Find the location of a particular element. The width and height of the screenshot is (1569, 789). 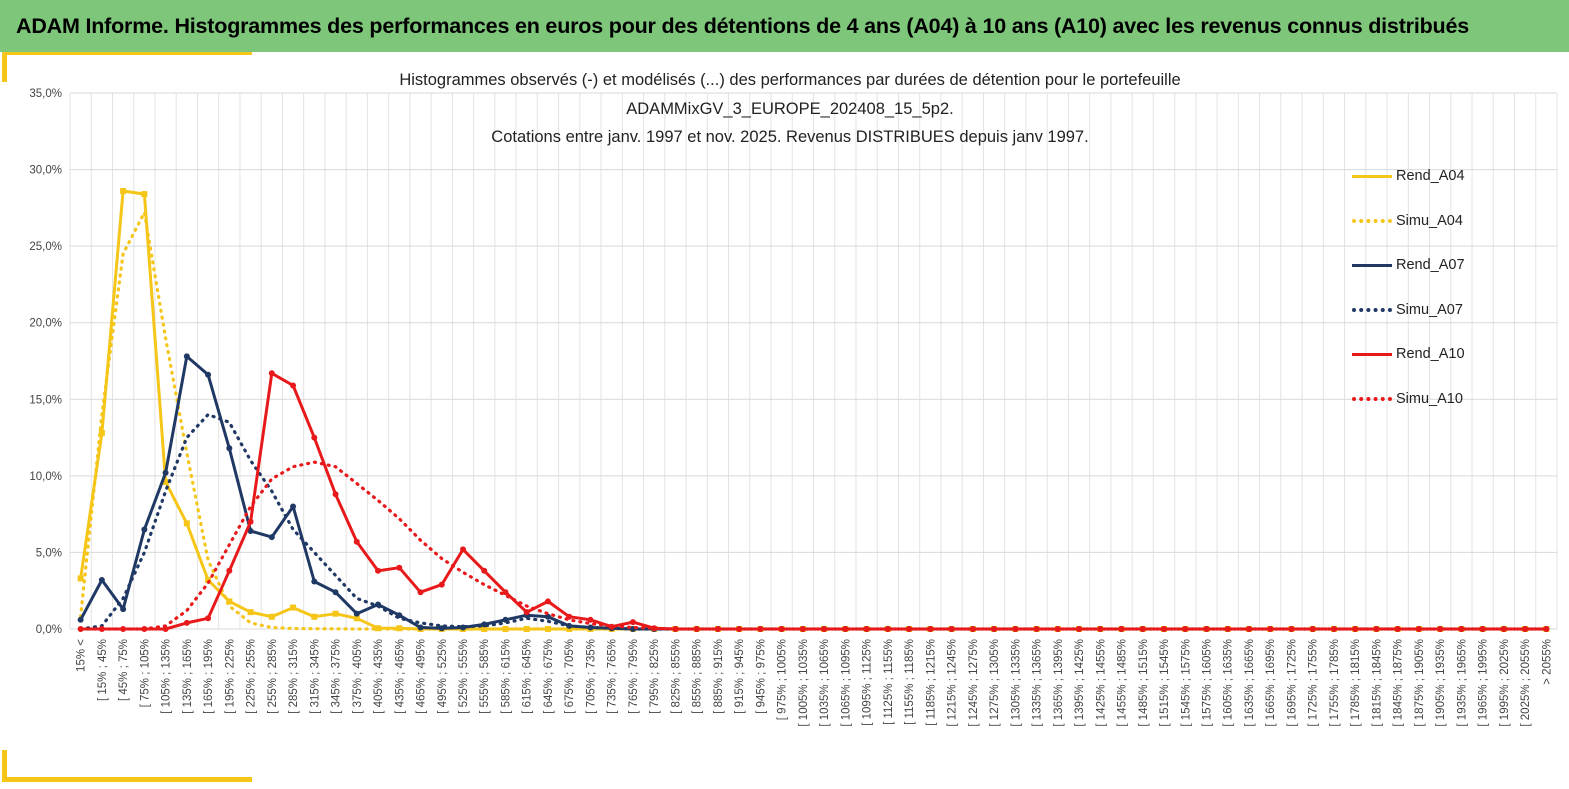

legend-item: Simu_A04 is located at coordinates (1407, 221).